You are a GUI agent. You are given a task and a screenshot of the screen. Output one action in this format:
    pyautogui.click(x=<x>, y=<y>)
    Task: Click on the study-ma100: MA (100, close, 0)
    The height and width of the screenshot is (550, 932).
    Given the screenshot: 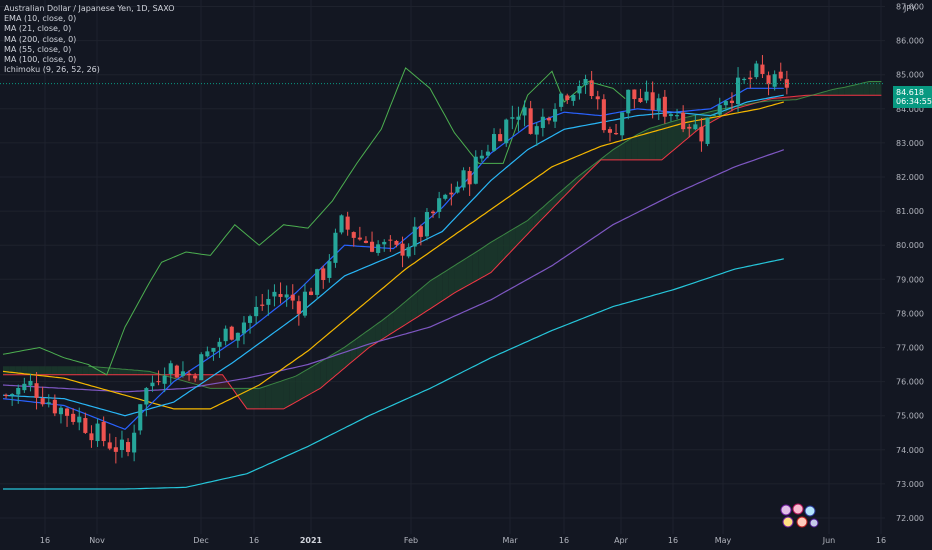 What is the action you would take?
    pyautogui.click(x=40, y=60)
    